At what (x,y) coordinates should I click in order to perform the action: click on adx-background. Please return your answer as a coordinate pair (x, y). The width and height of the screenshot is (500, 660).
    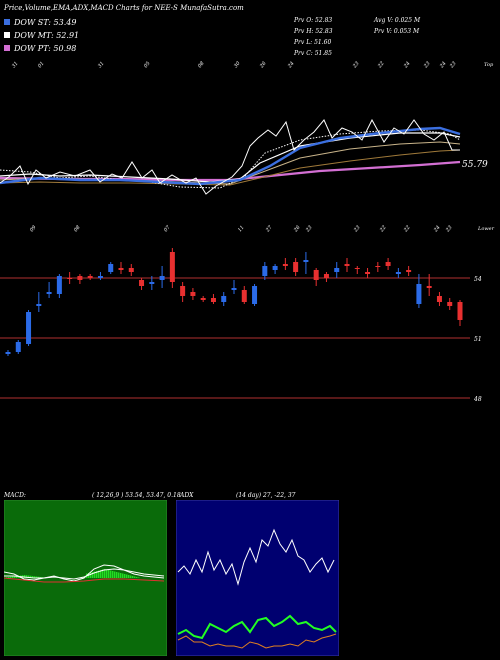
    Looking at the image, I should click on (257, 578).